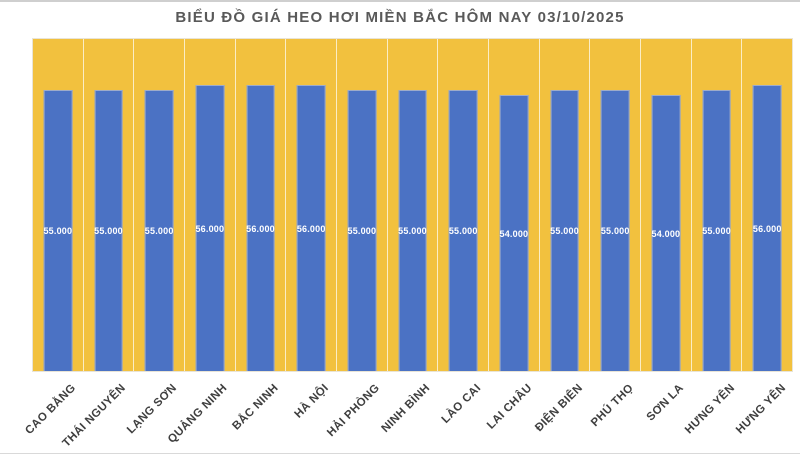 The width and height of the screenshot is (800, 461). Describe the element at coordinates (612, 406) in the screenshot. I see `x-axis-label: PHÚ THỌ` at that location.